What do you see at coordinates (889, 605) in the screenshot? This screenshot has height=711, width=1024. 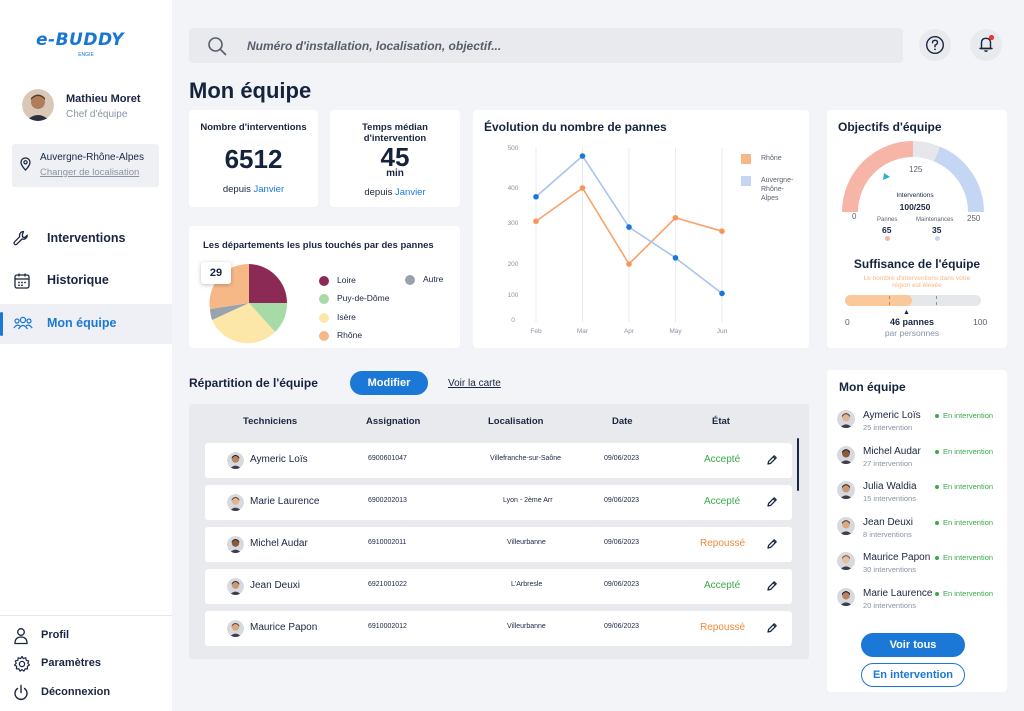 I see `member-count: 20 interventions` at bounding box center [889, 605].